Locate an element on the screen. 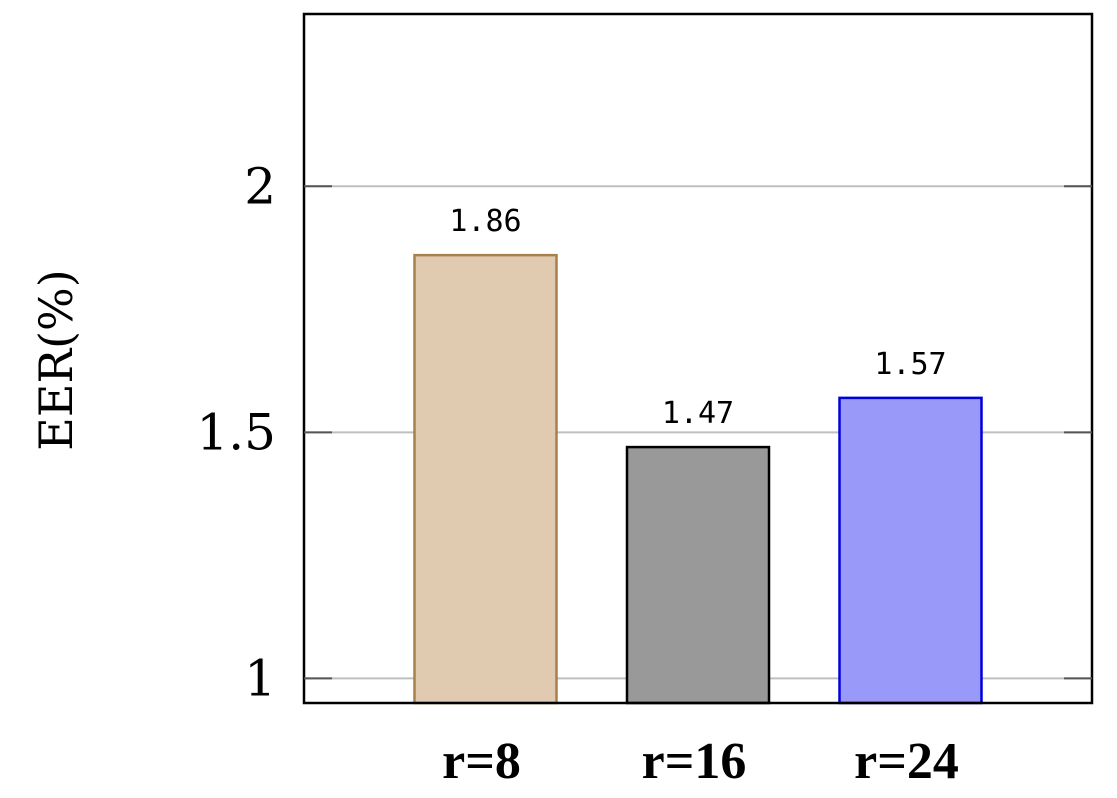 This screenshot has height=798, width=1117. bar-value-label: 1.47 is located at coordinates (698, 413).